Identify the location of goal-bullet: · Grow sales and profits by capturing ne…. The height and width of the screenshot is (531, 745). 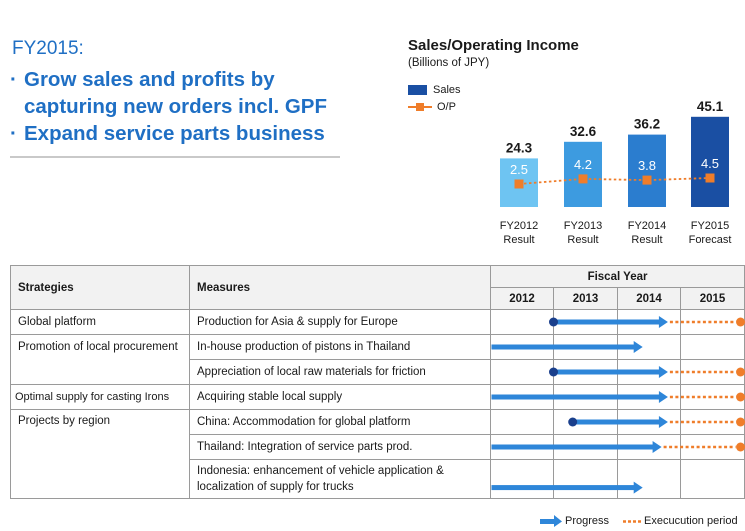
(175, 93).